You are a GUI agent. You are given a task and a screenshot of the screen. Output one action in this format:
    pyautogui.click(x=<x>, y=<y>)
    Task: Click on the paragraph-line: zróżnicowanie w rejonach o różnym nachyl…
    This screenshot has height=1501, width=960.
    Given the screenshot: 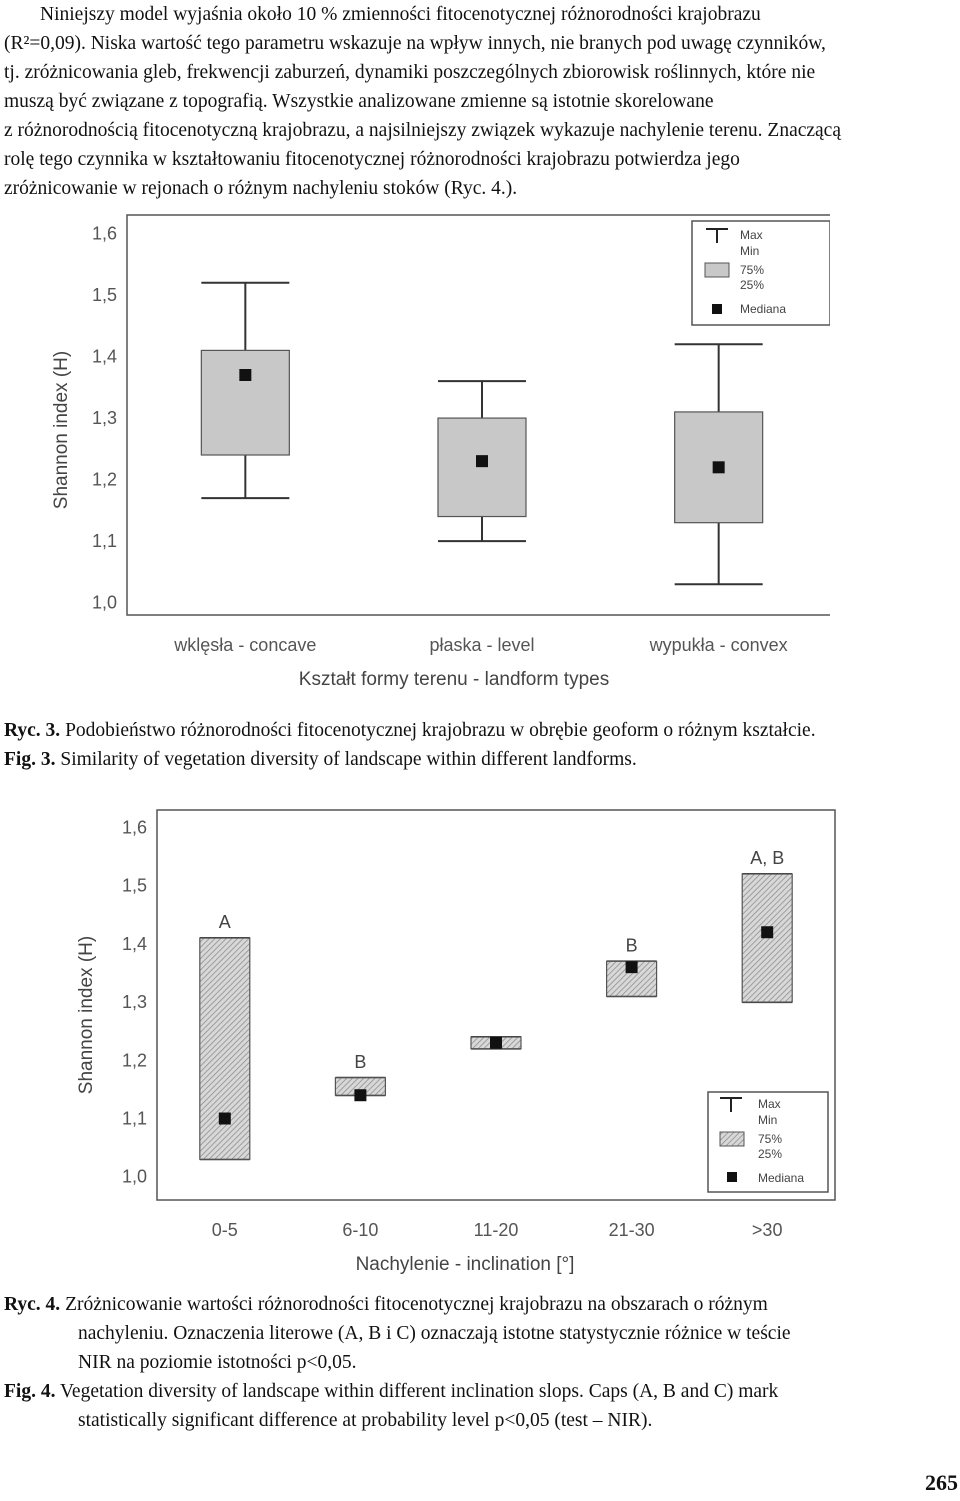 What is the action you would take?
    pyautogui.click(x=261, y=188)
    